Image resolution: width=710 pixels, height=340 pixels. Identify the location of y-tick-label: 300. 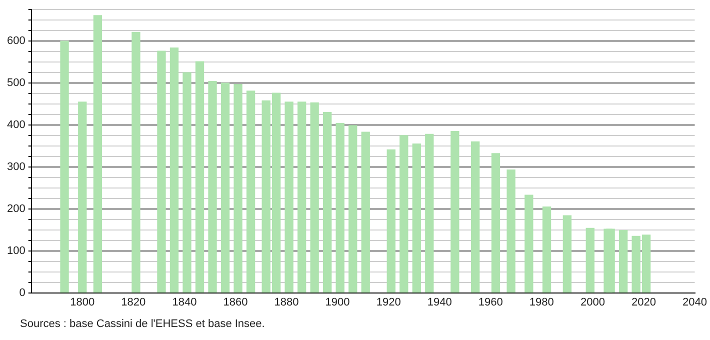
(16, 166).